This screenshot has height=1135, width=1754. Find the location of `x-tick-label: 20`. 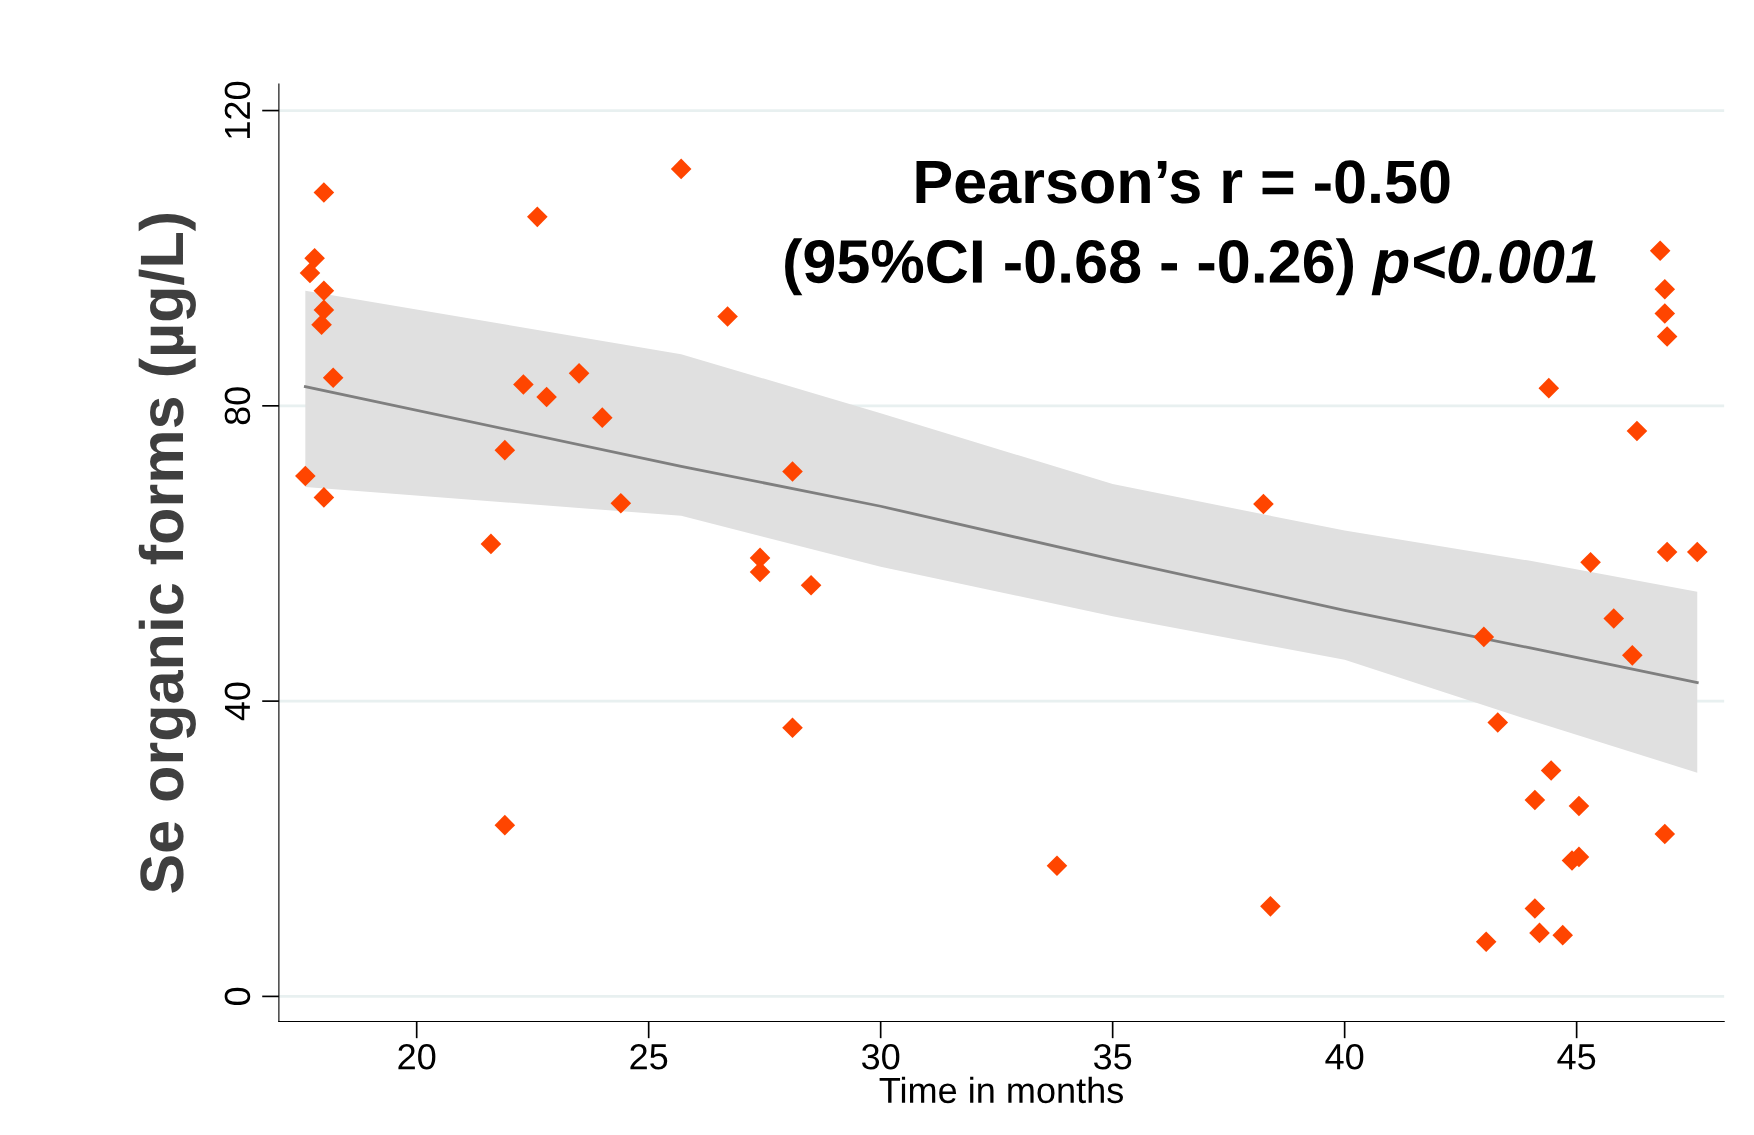

x-tick-label: 20 is located at coordinates (417, 1056).